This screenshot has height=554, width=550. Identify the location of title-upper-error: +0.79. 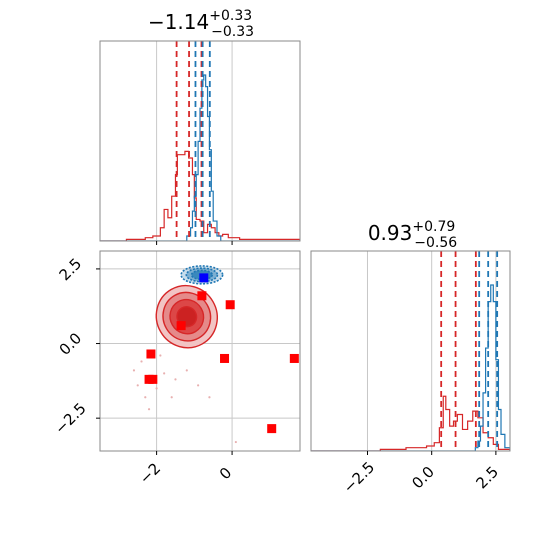
(433, 227).